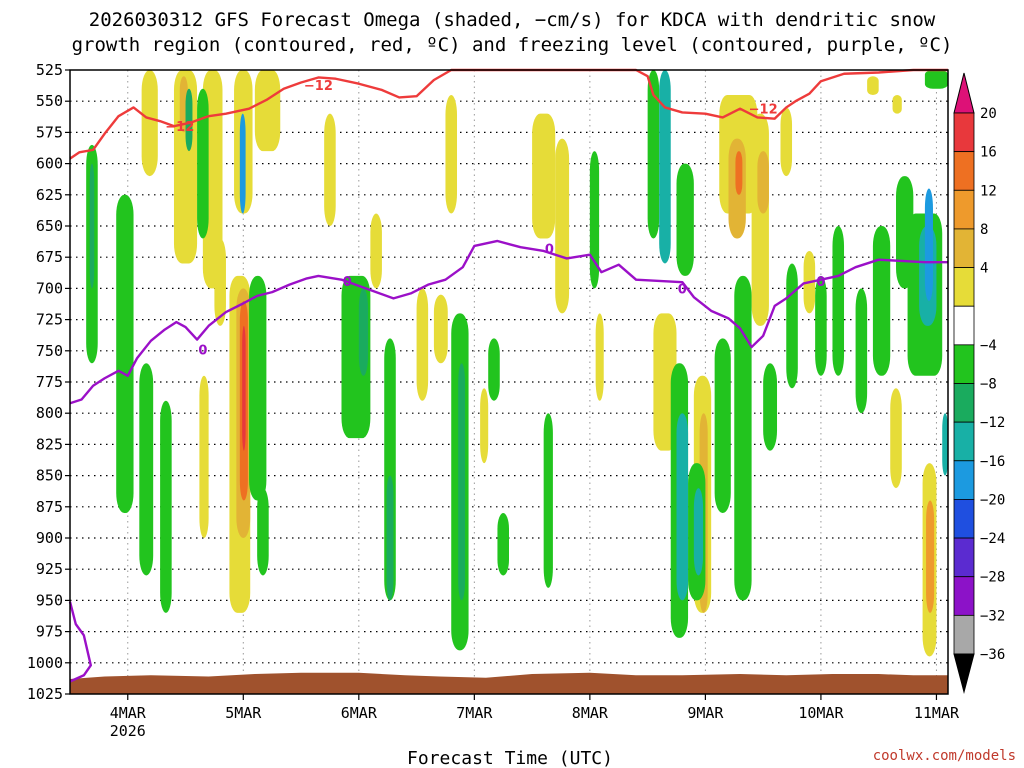 This screenshot has width=1024, height=768. I want to click on colorbar-tick-label: −4, so click(988, 346).